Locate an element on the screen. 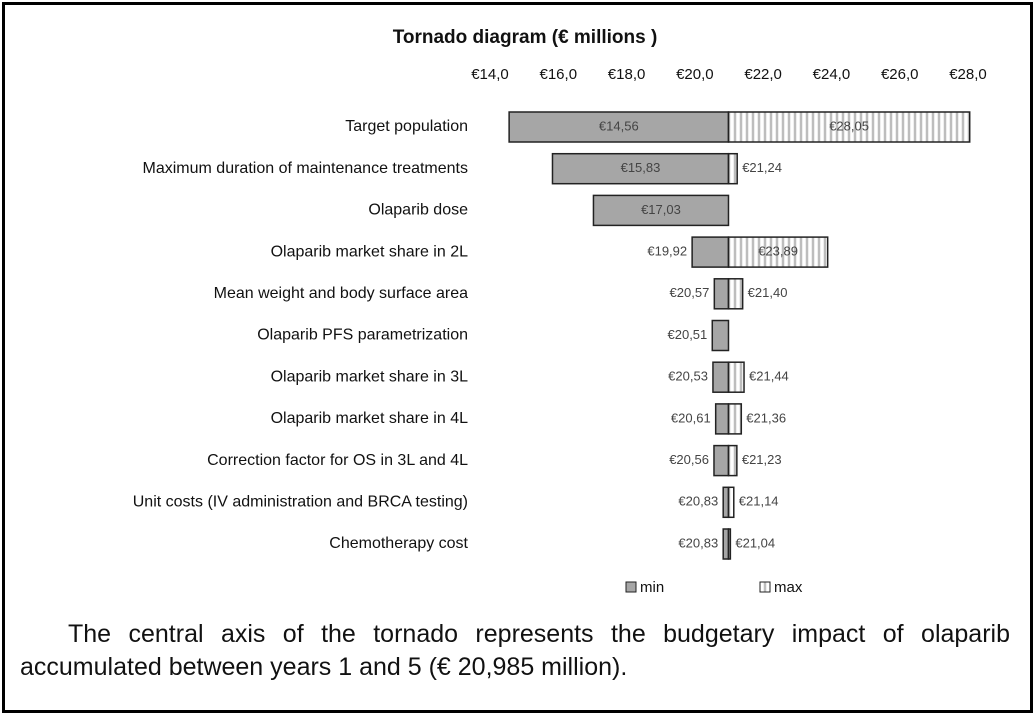 The image size is (1035, 715). value-label: €21,24 is located at coordinates (762, 167).